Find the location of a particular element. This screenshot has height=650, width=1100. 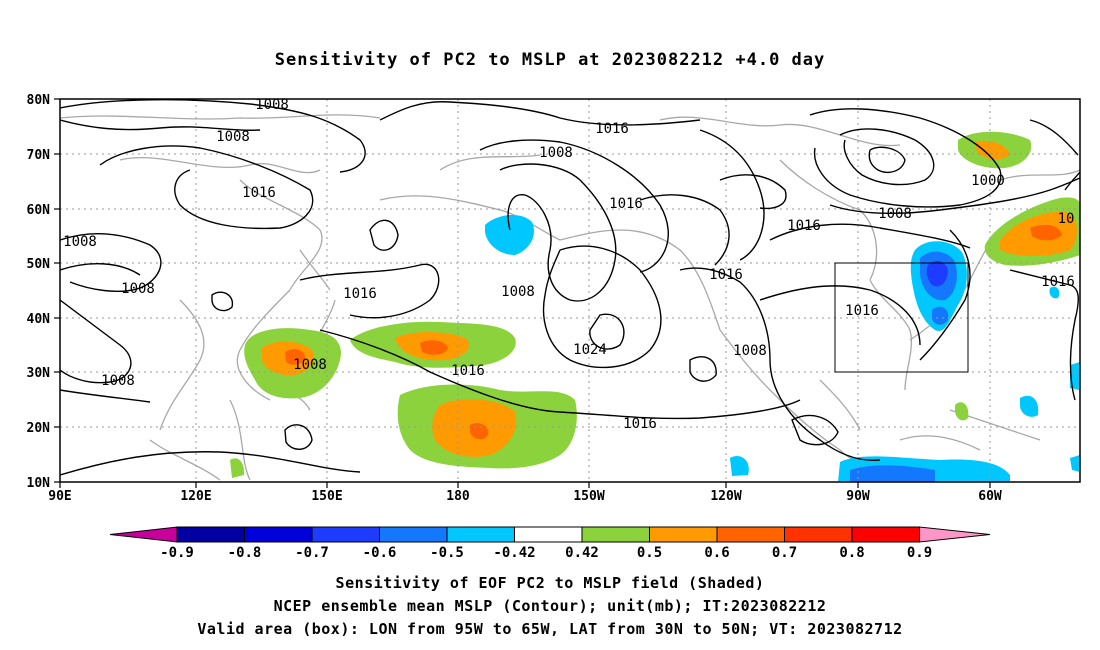

lon-label: 150E is located at coordinates (326, 496).